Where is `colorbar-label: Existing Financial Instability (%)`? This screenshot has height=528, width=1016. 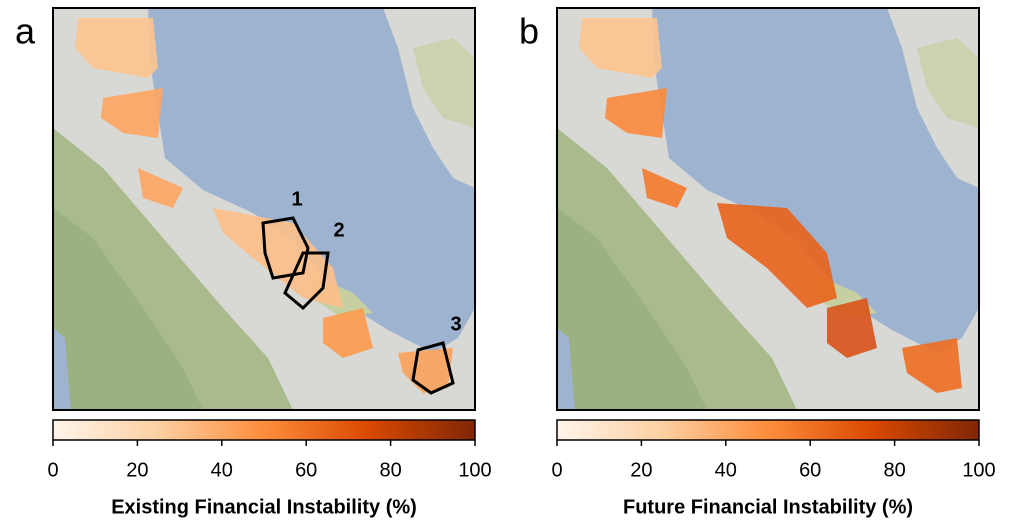 colorbar-label: Existing Financial Instability (%) is located at coordinates (264, 507).